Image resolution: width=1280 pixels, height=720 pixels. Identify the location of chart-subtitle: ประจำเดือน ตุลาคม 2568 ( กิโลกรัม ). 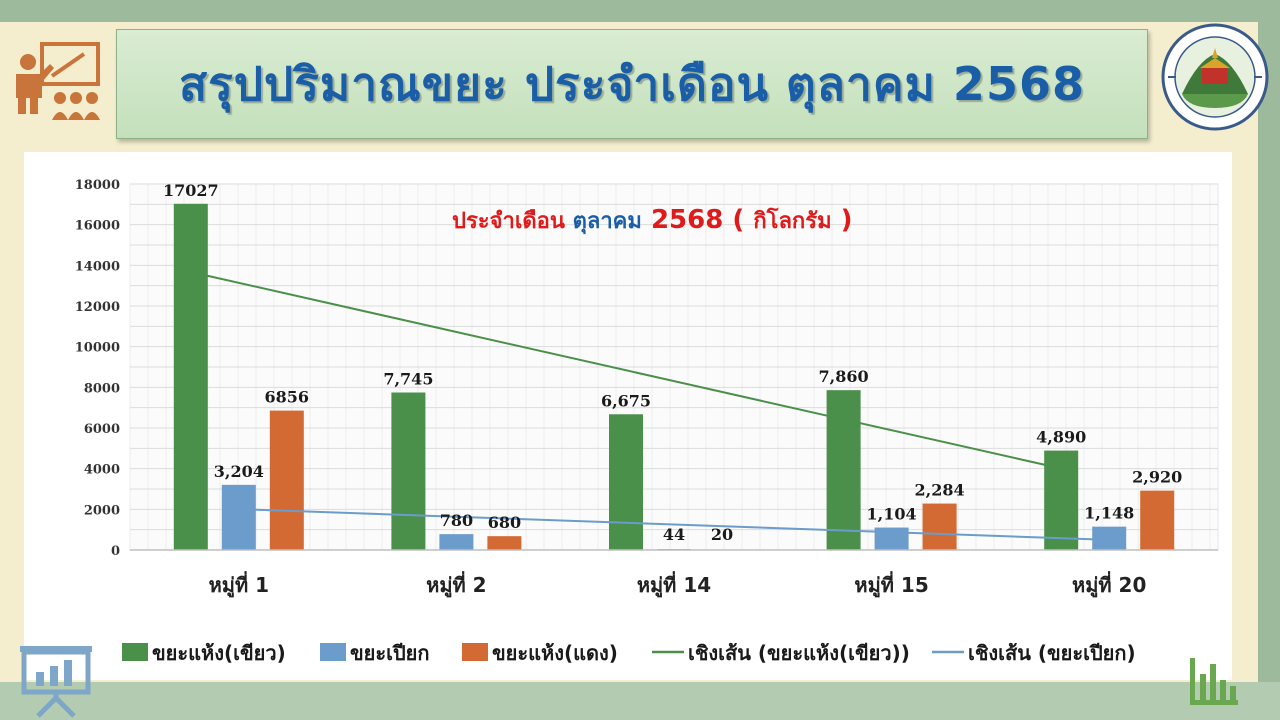
(652, 220).